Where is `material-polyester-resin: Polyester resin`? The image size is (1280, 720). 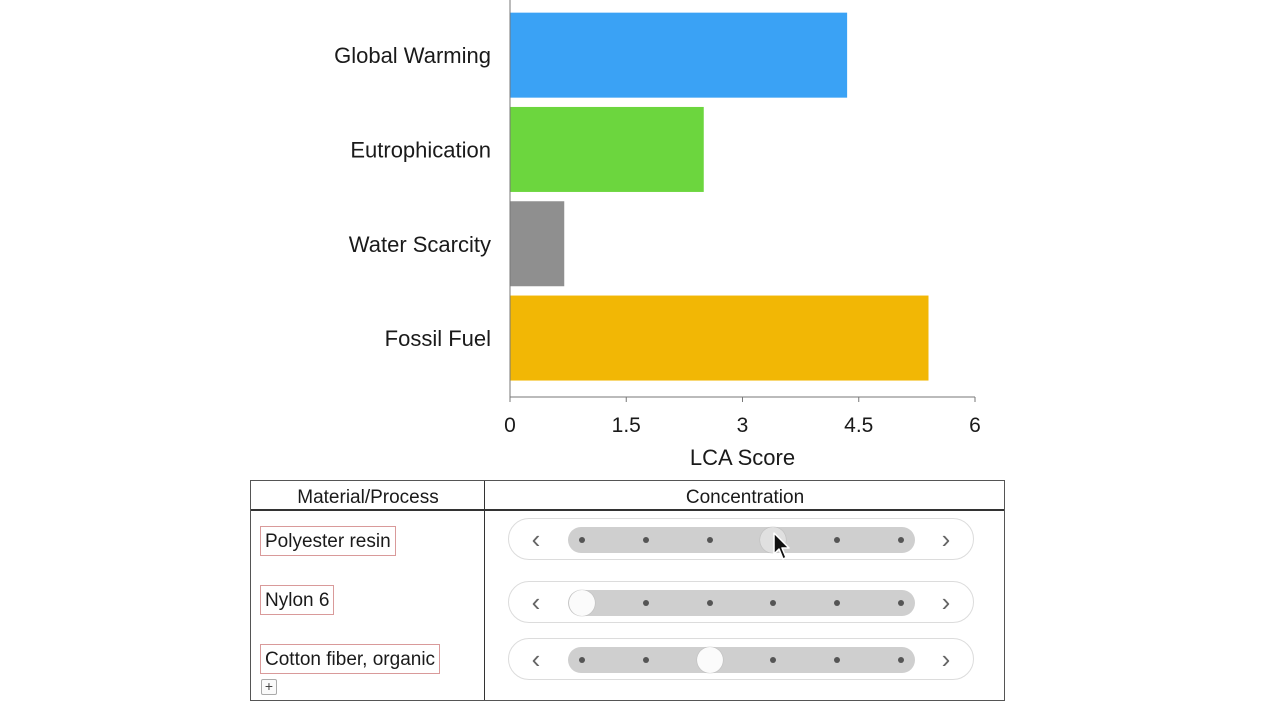 material-polyester-resin: Polyester resin is located at coordinates (328, 541).